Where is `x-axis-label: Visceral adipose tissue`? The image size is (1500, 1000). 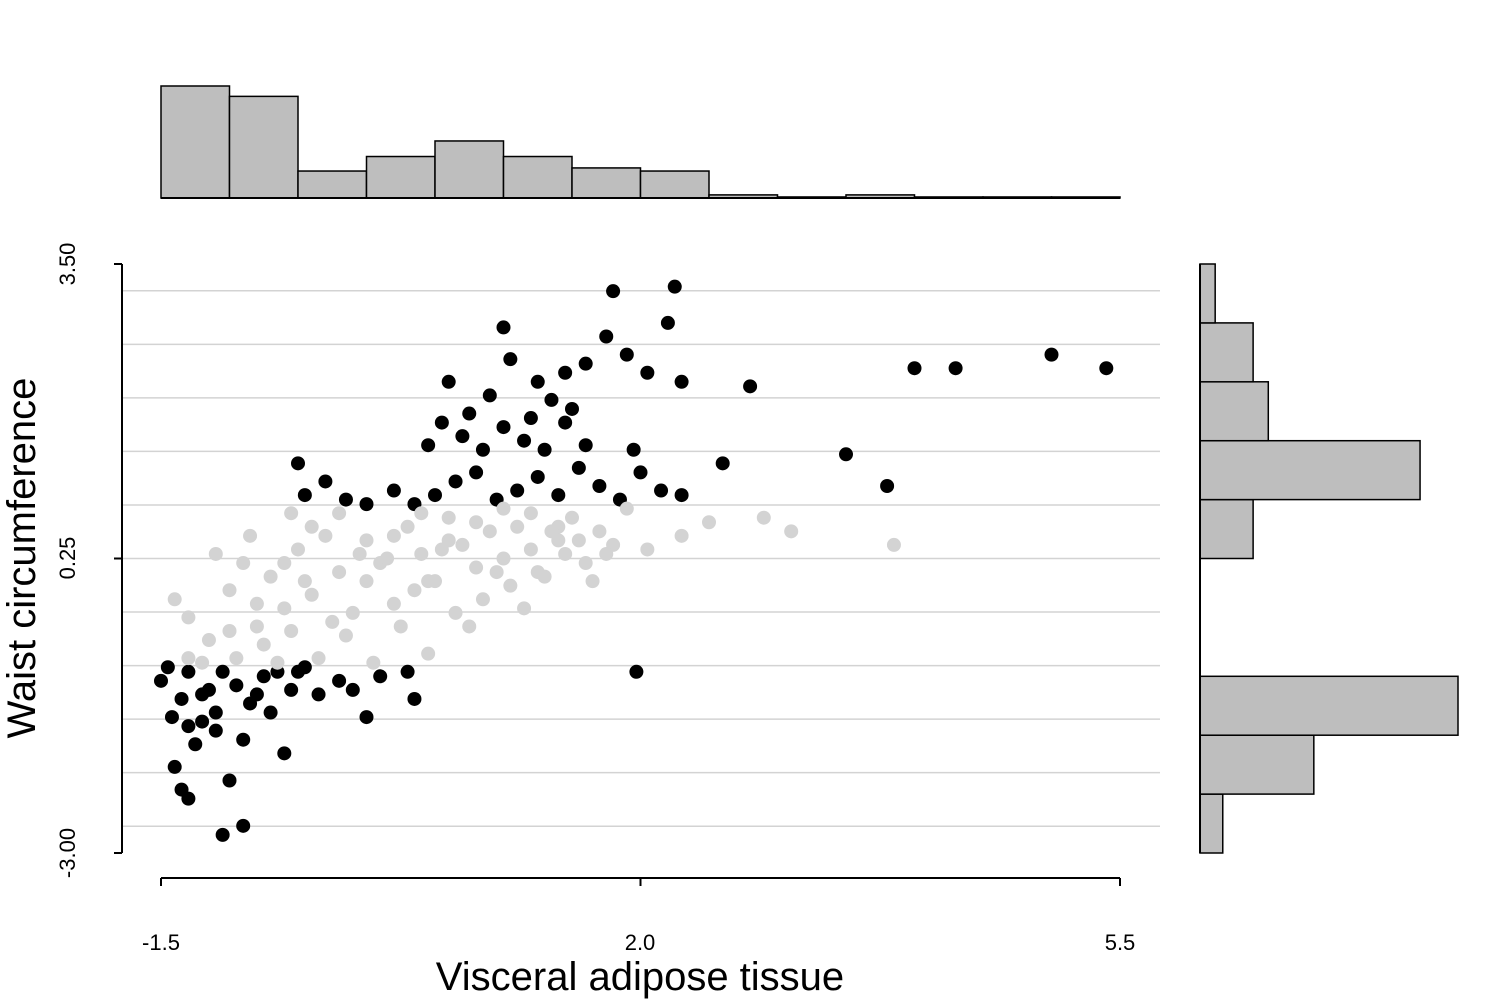
x-axis-label: Visceral adipose tissue is located at coordinates (640, 977).